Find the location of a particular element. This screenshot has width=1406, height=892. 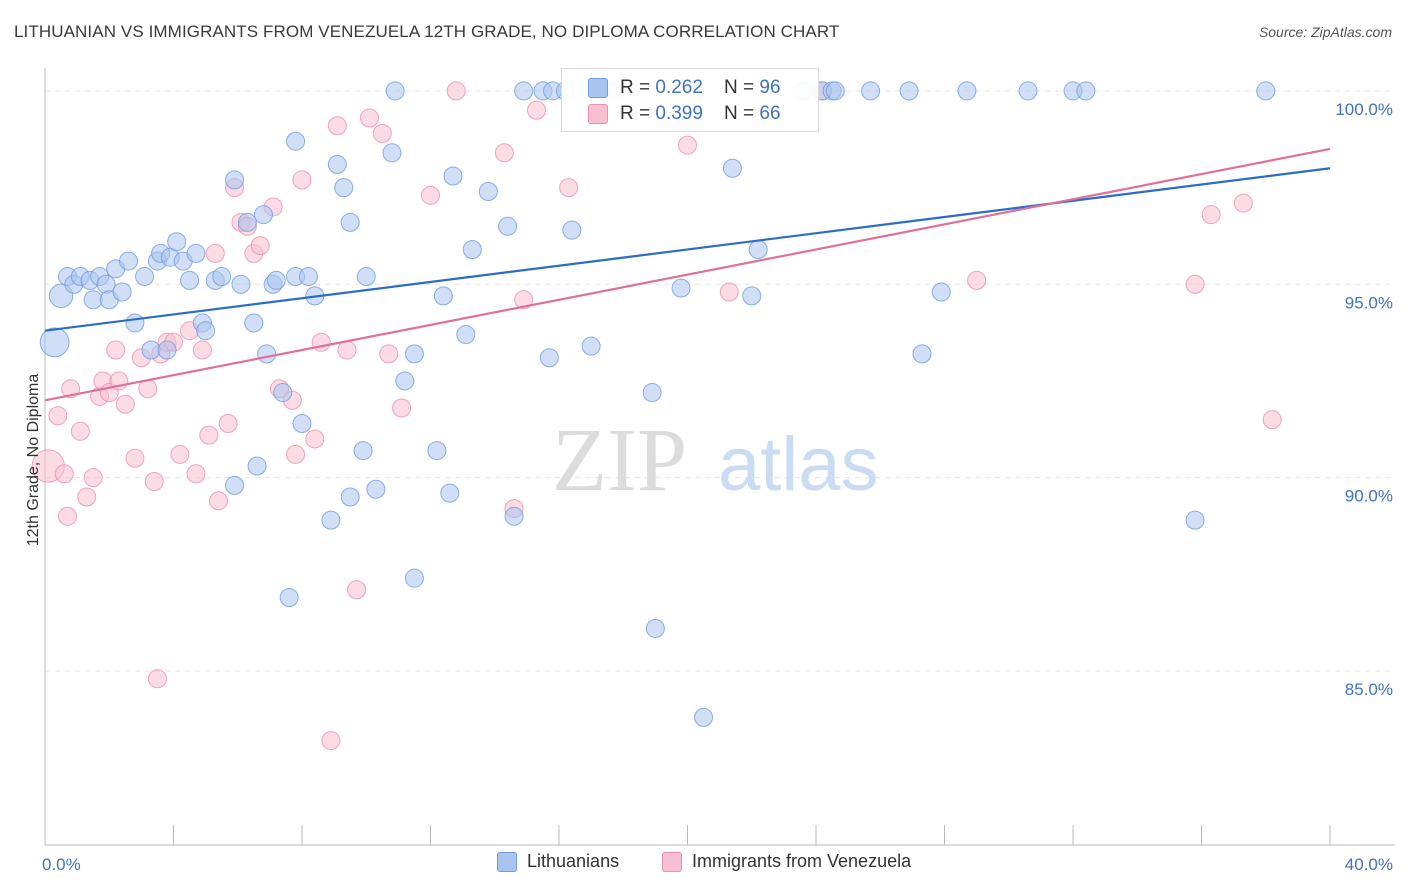

legend-n-value: 96 is located at coordinates (770, 87).